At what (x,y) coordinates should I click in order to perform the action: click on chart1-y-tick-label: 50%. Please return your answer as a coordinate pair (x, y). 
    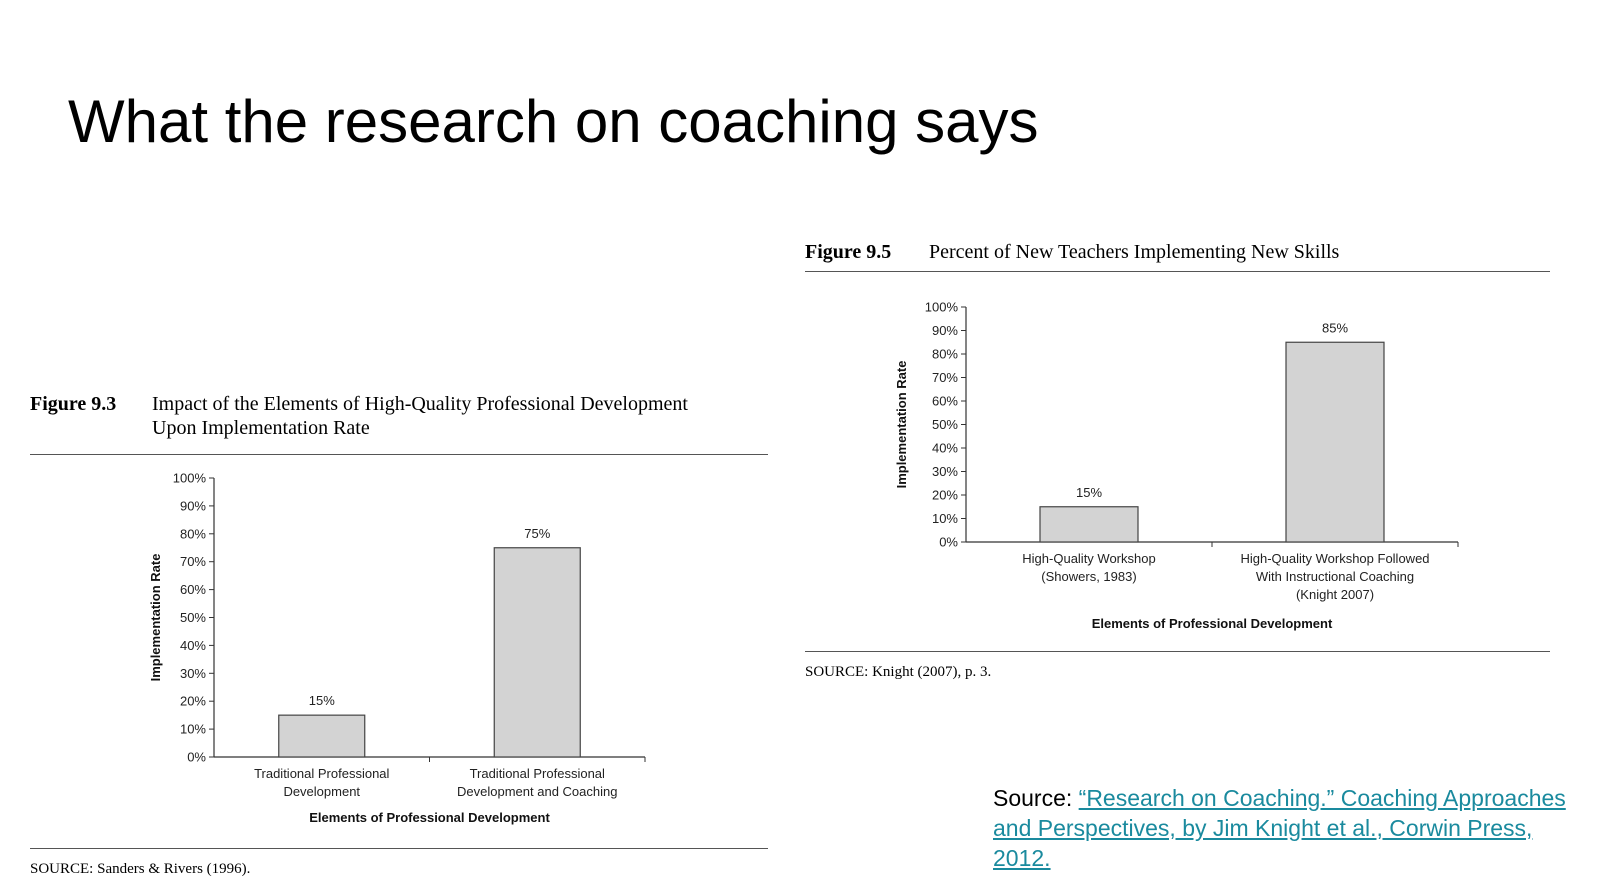
    Looking at the image, I should click on (945, 424).